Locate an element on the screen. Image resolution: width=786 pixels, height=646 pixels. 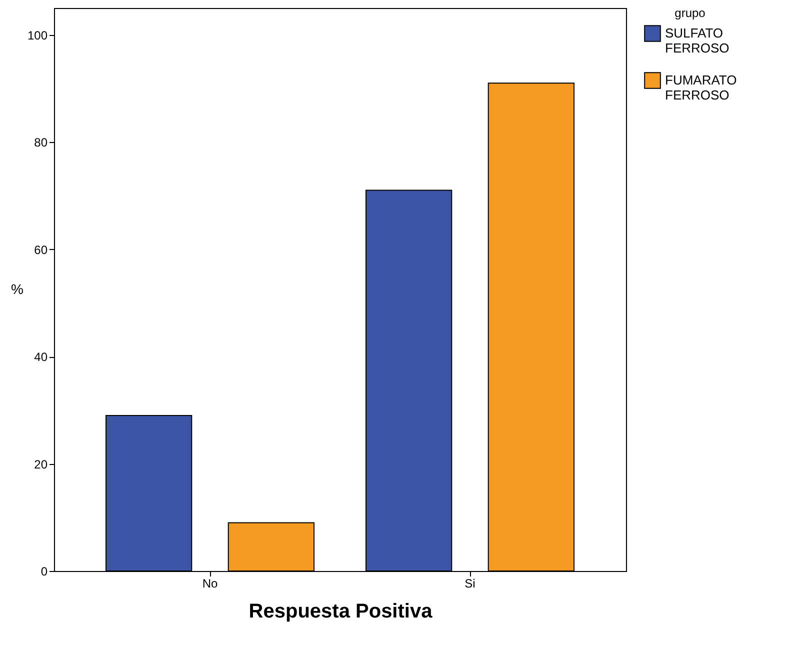
y-tick-label: 100 is located at coordinates (37, 35).